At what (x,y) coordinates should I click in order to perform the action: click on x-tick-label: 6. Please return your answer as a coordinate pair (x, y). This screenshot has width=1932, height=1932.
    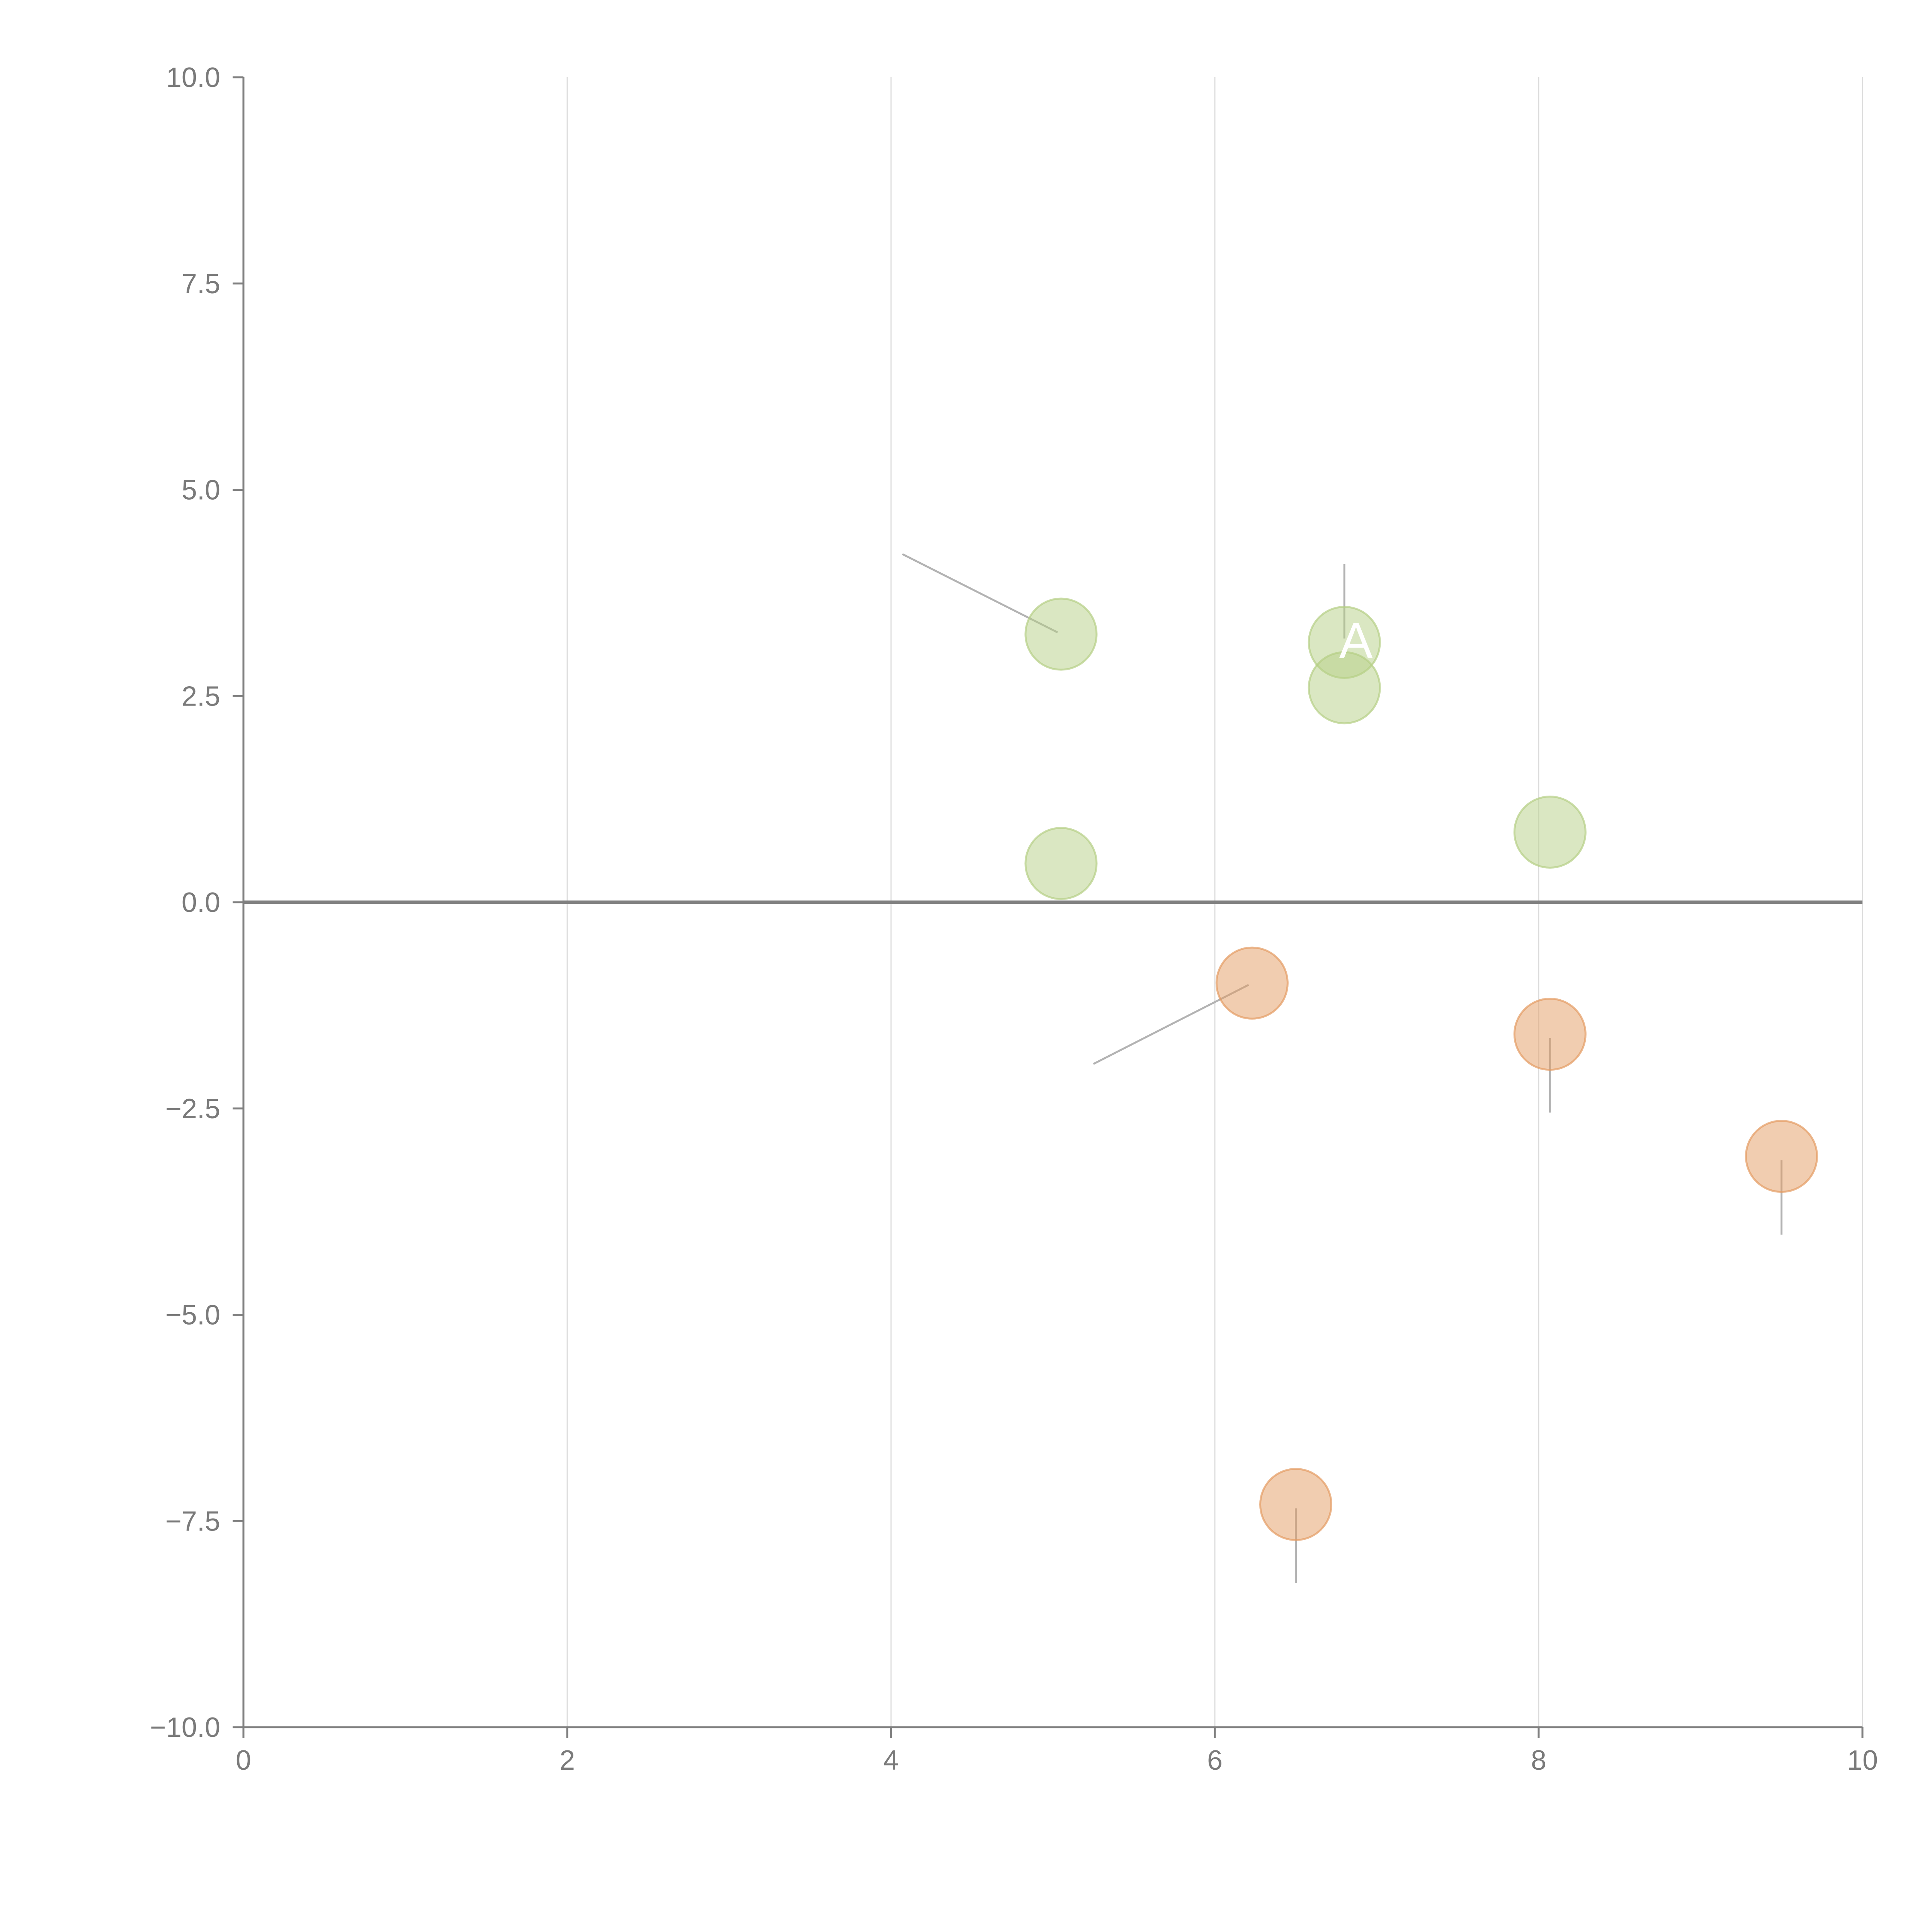
    Looking at the image, I should click on (1215, 1760).